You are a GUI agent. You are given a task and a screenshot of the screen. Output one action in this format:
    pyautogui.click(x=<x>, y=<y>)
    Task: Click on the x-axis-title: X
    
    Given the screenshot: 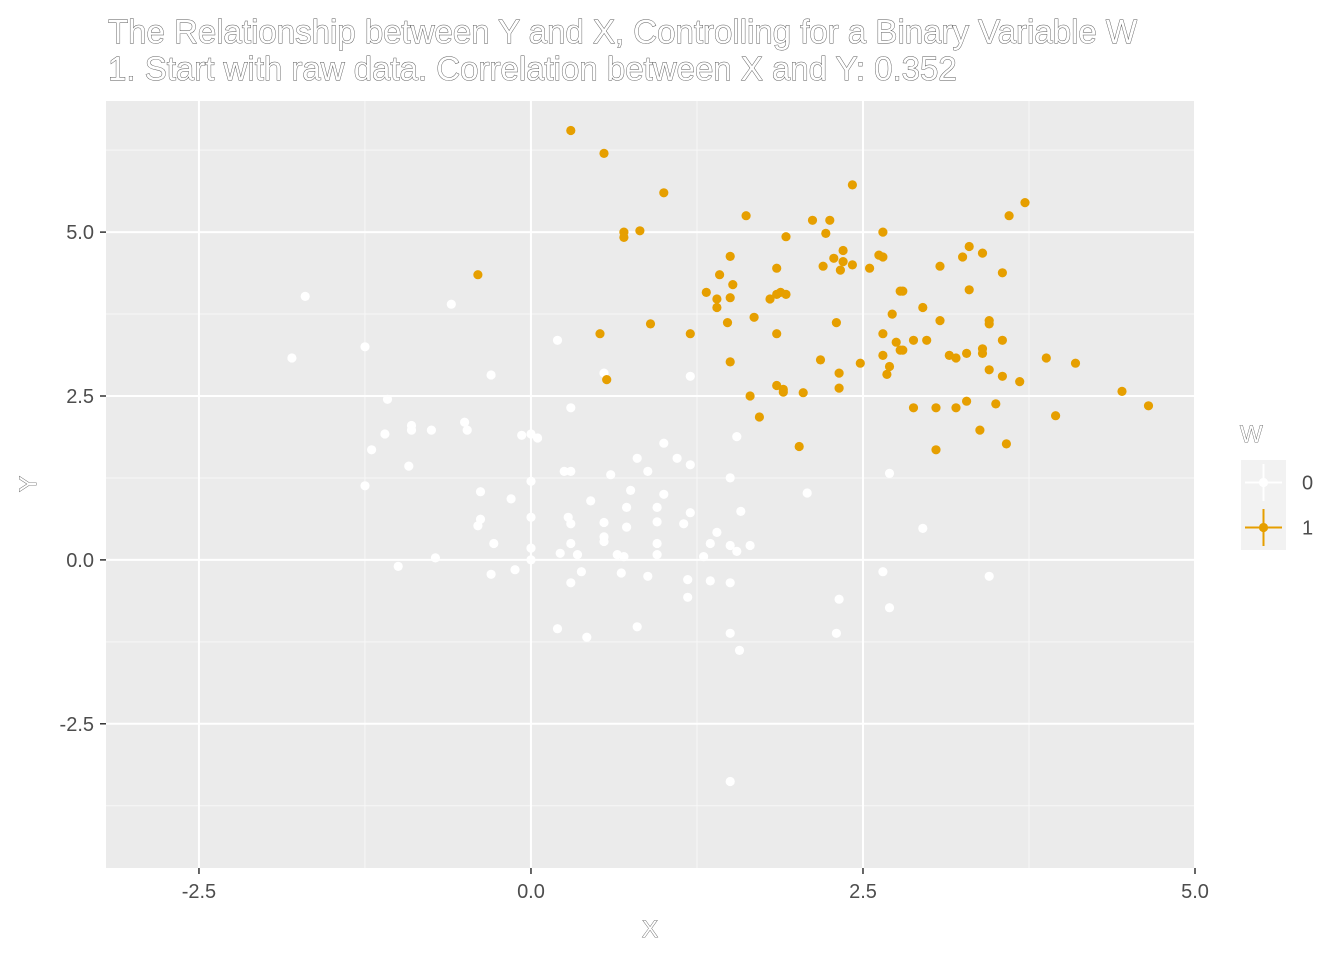 What is the action you would take?
    pyautogui.click(x=650, y=929)
    